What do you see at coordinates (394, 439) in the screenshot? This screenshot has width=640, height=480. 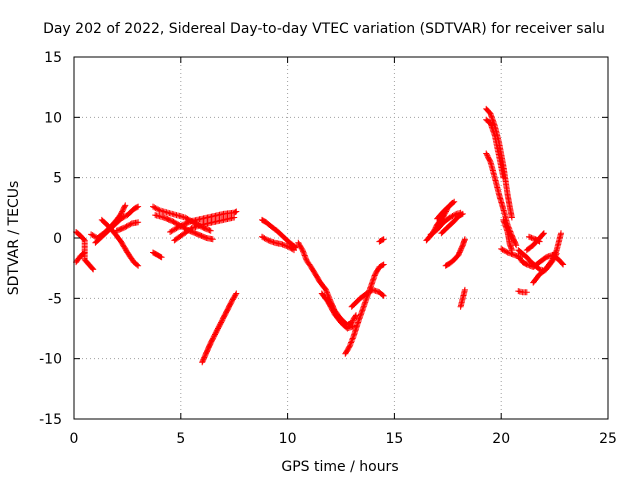 I see `x-tick-label: 15` at bounding box center [394, 439].